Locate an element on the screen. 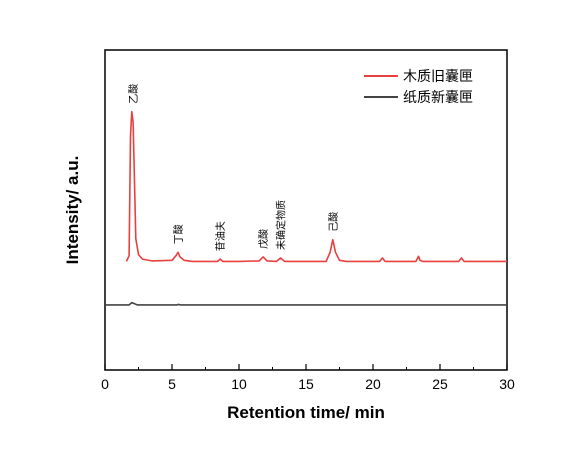  legend: 木质旧囊匣 纸质新囊匣 is located at coordinates (418, 87).